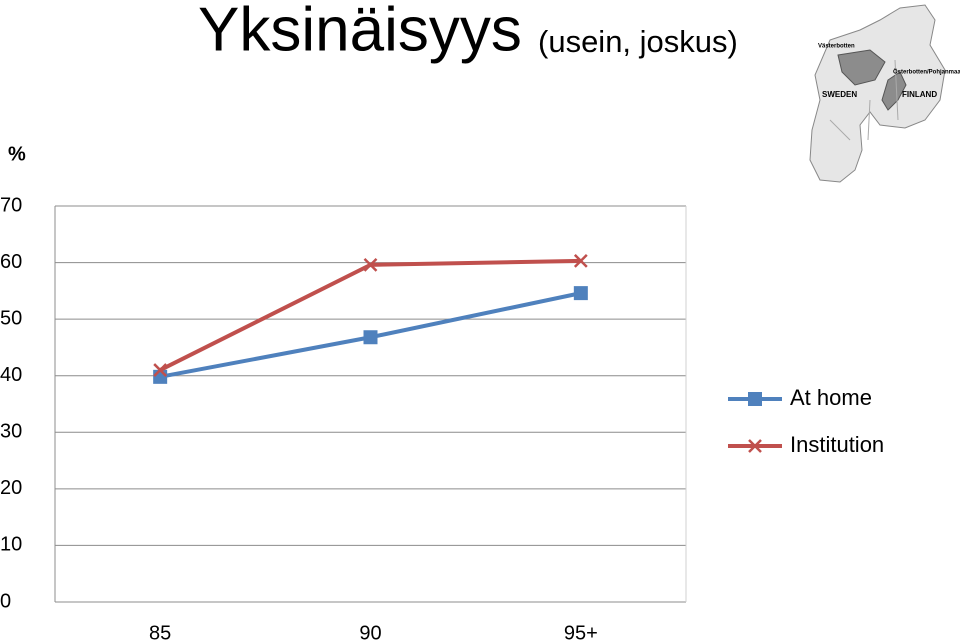 The height and width of the screenshot is (644, 960). Describe the element at coordinates (11, 205) in the screenshot. I see `y-tick-label: 70` at that location.